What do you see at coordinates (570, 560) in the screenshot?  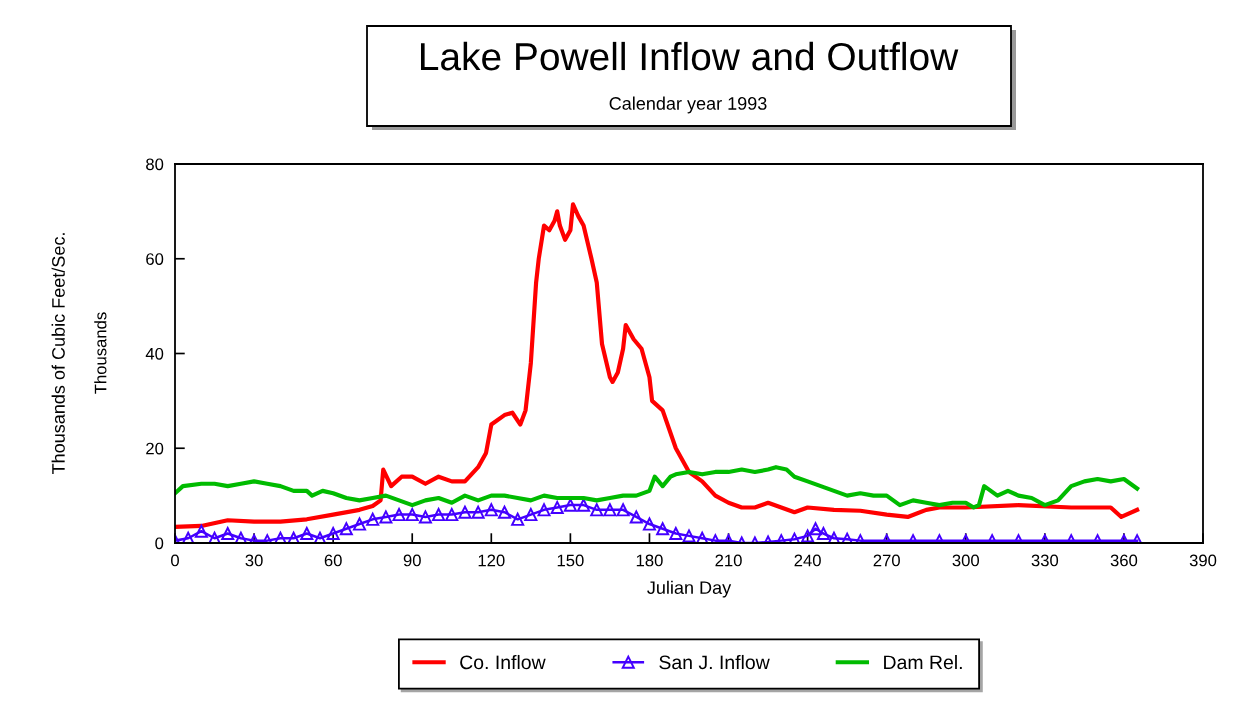 I see `x-tick-label: 150` at bounding box center [570, 560].